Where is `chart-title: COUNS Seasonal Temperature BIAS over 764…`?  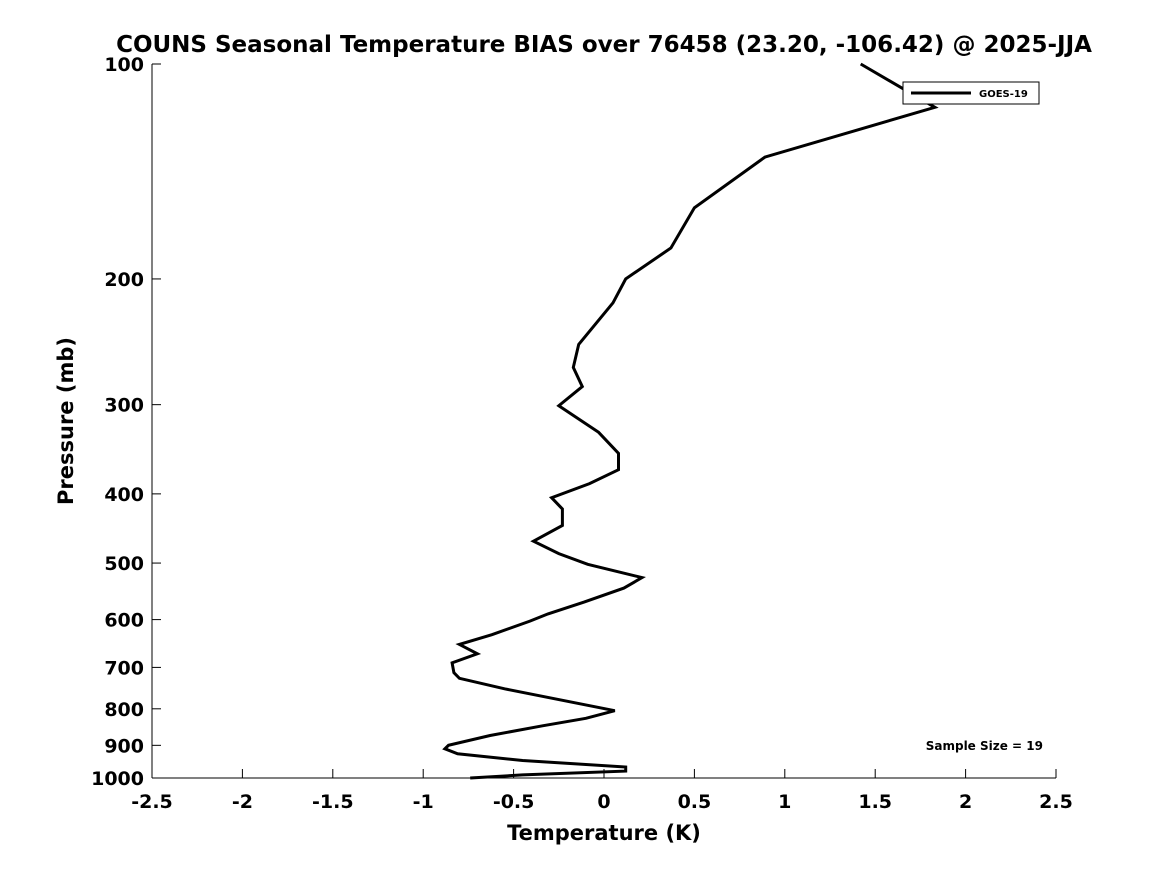 chart-title: COUNS Seasonal Temperature BIAS over 764… is located at coordinates (604, 45).